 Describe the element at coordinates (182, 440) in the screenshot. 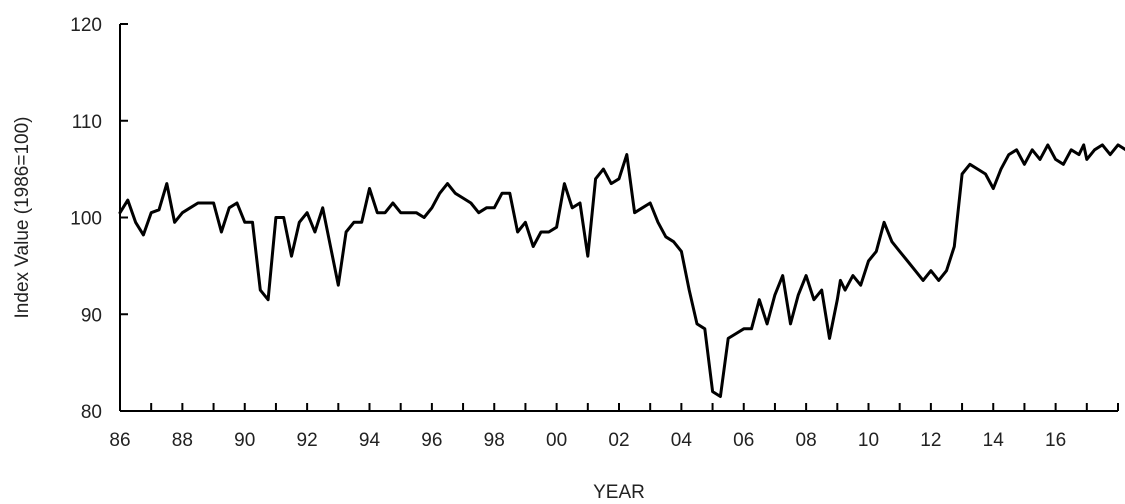

I see `x-tick-label: 88` at that location.